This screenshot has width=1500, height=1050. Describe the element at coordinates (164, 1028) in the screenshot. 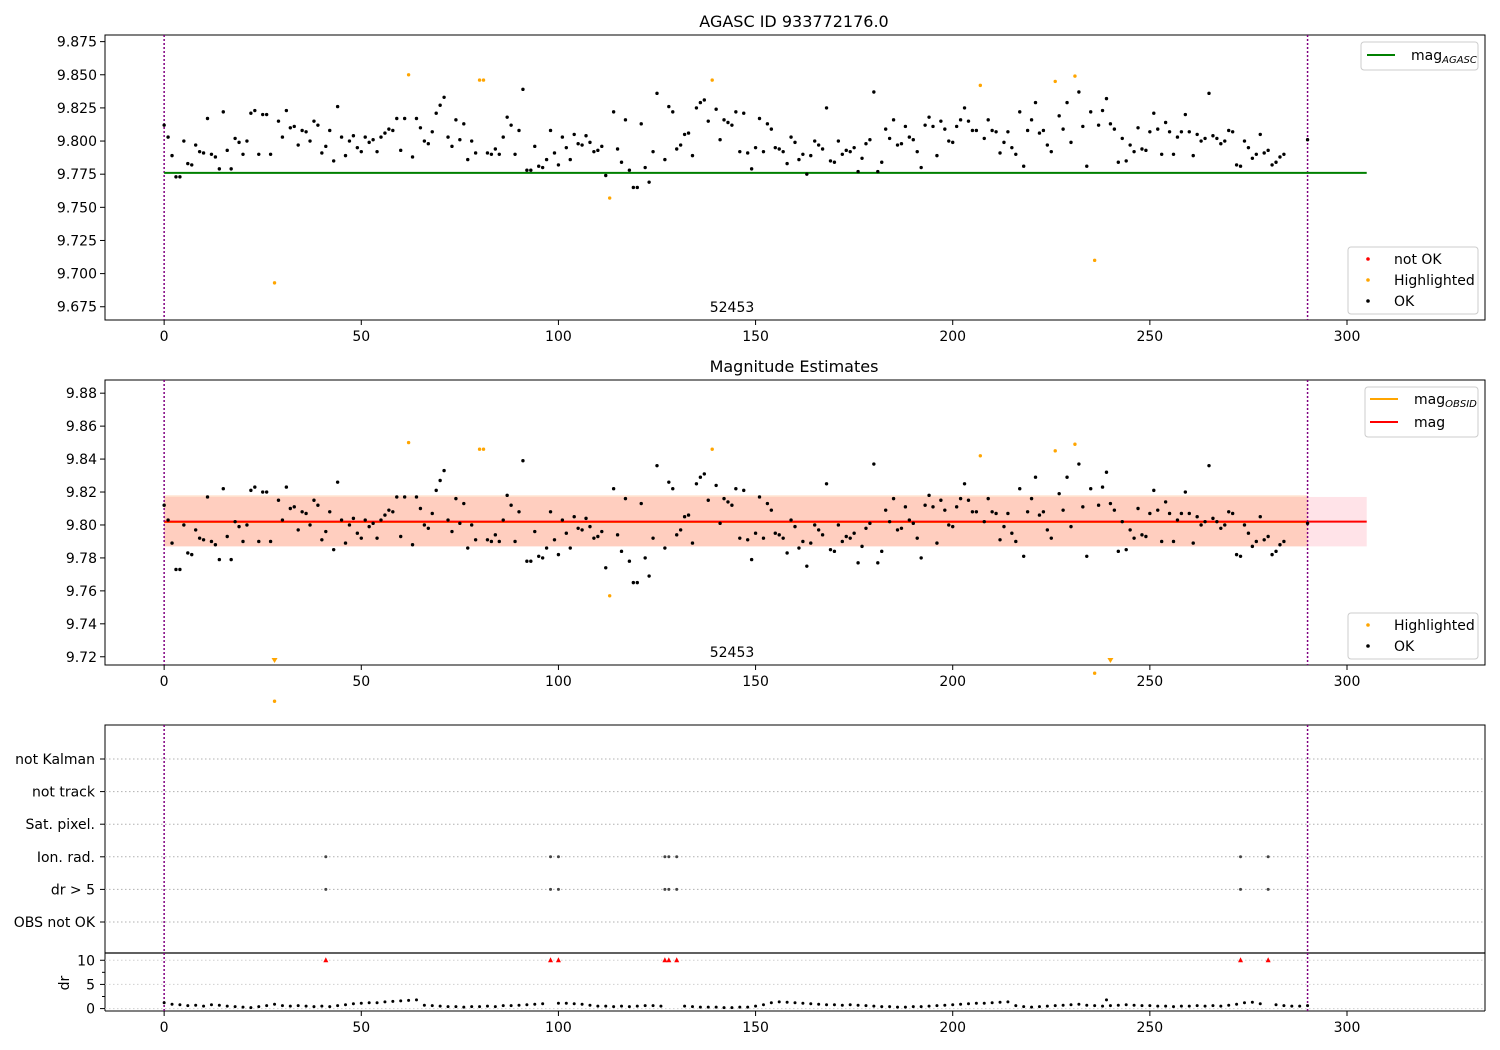

I see `x-tick-label: 0` at that location.